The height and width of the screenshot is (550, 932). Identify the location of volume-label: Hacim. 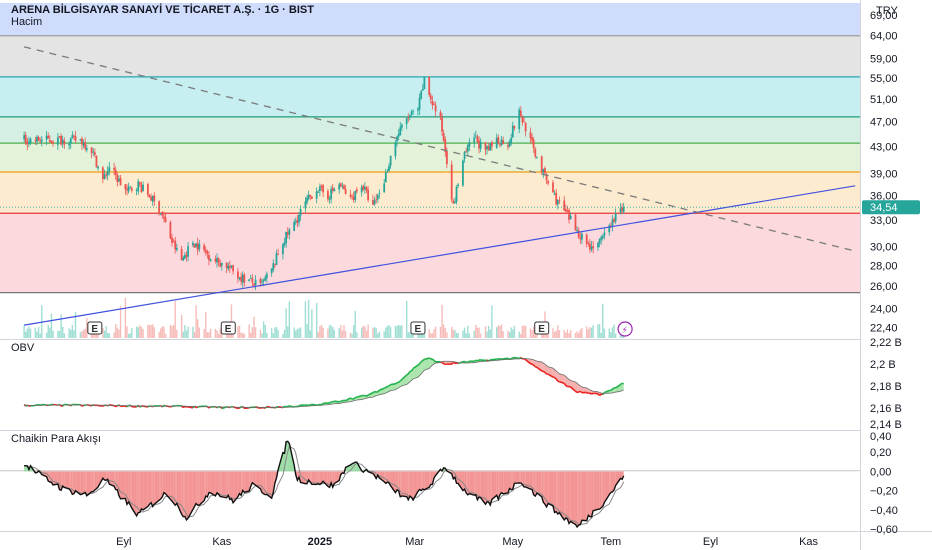
(26, 22).